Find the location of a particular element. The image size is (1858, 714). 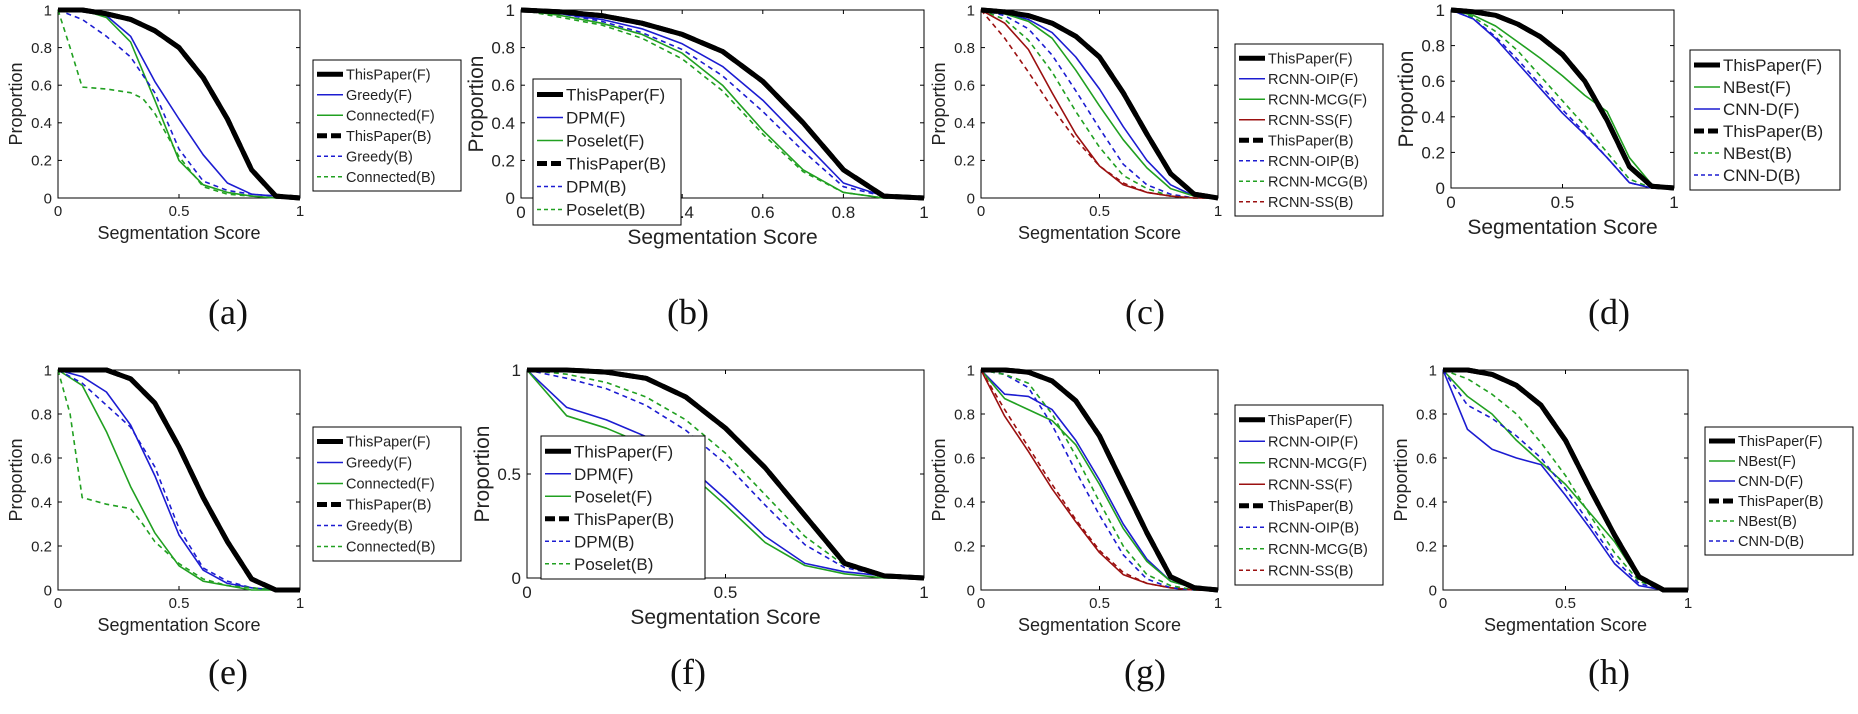

legend-entry: Poselet(F) is located at coordinates (605, 141).